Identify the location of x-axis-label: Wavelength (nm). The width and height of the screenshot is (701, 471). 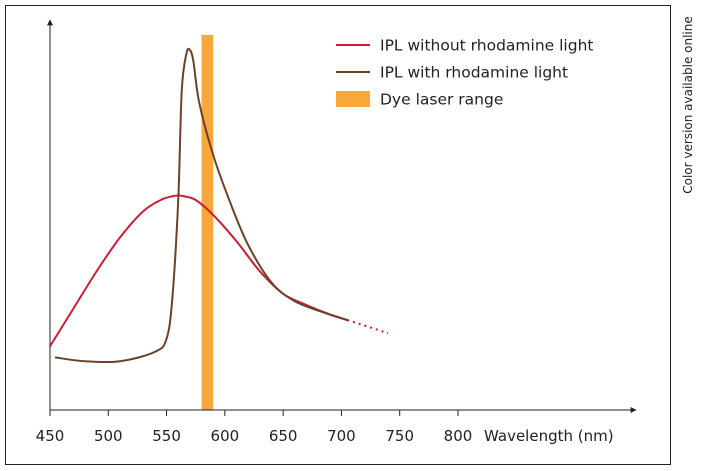
(549, 436).